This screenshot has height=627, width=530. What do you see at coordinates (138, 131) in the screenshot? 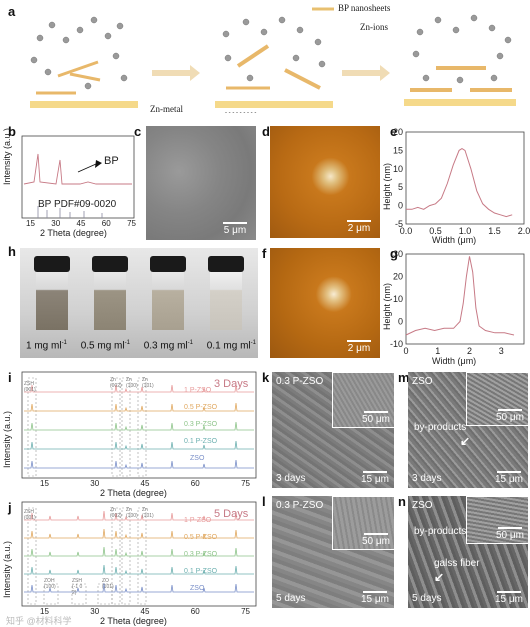
I see `panel-label-c: c` at bounding box center [138, 131].